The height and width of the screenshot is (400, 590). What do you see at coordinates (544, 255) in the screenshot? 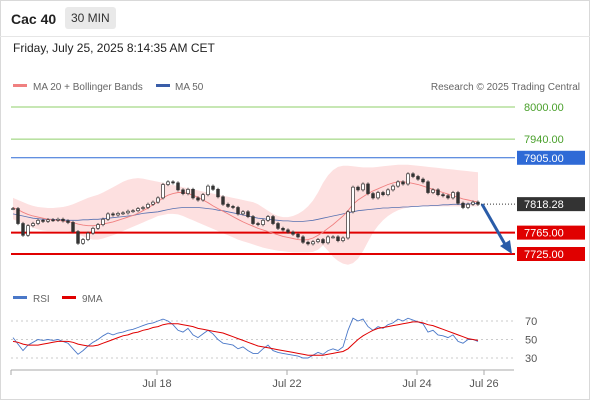
I see `level-label-4: 7725.00` at bounding box center [544, 255].